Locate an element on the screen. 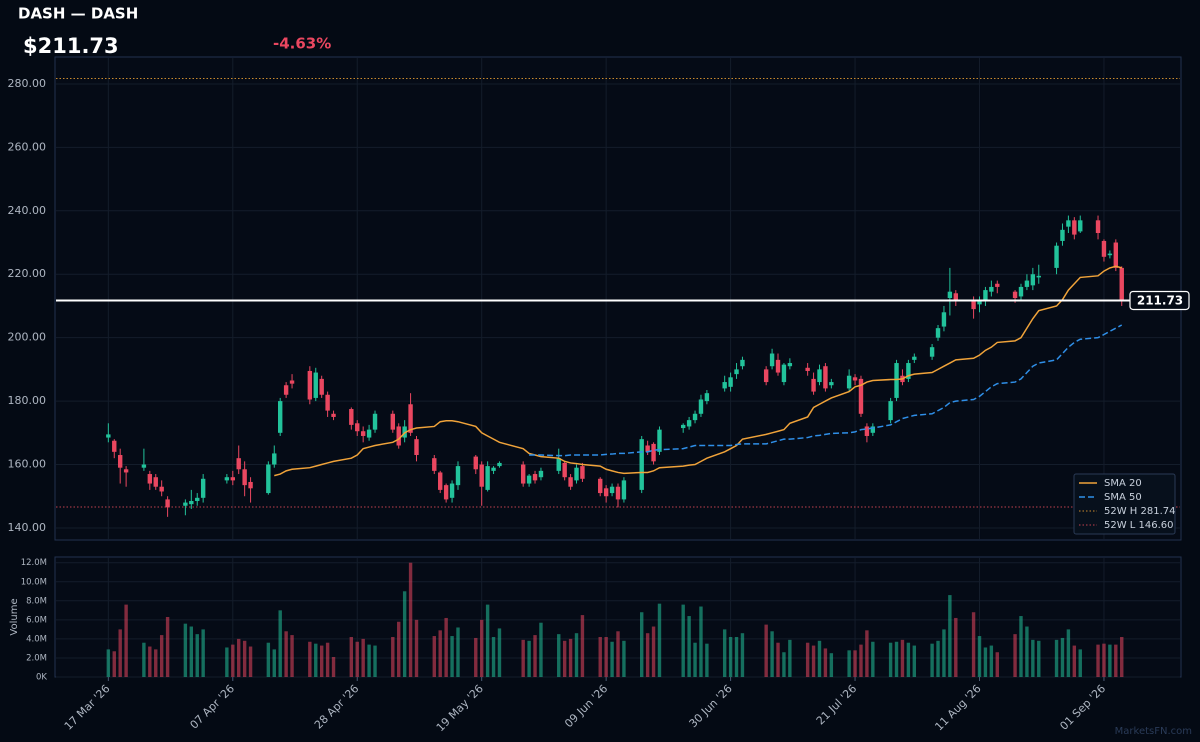 The width and height of the screenshot is (1200, 742). watermark: MarketsFN.com is located at coordinates (1153, 731).